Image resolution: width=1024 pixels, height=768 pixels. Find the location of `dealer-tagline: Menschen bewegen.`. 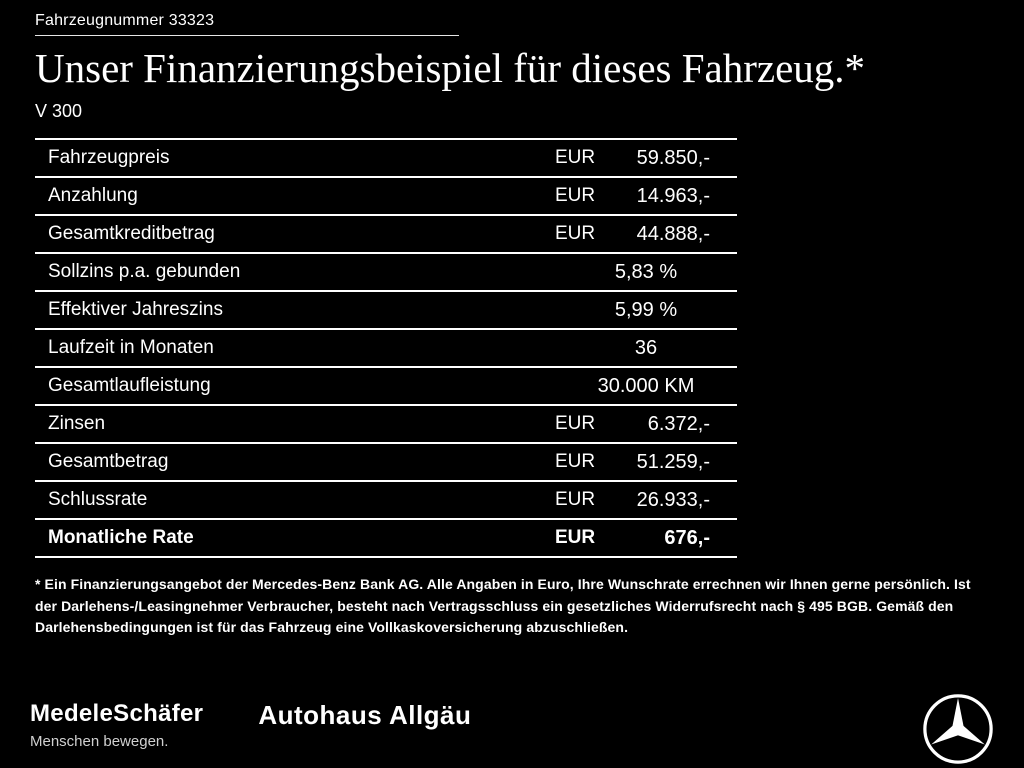

dealer-tagline: Menschen bewegen. is located at coordinates (99, 741).